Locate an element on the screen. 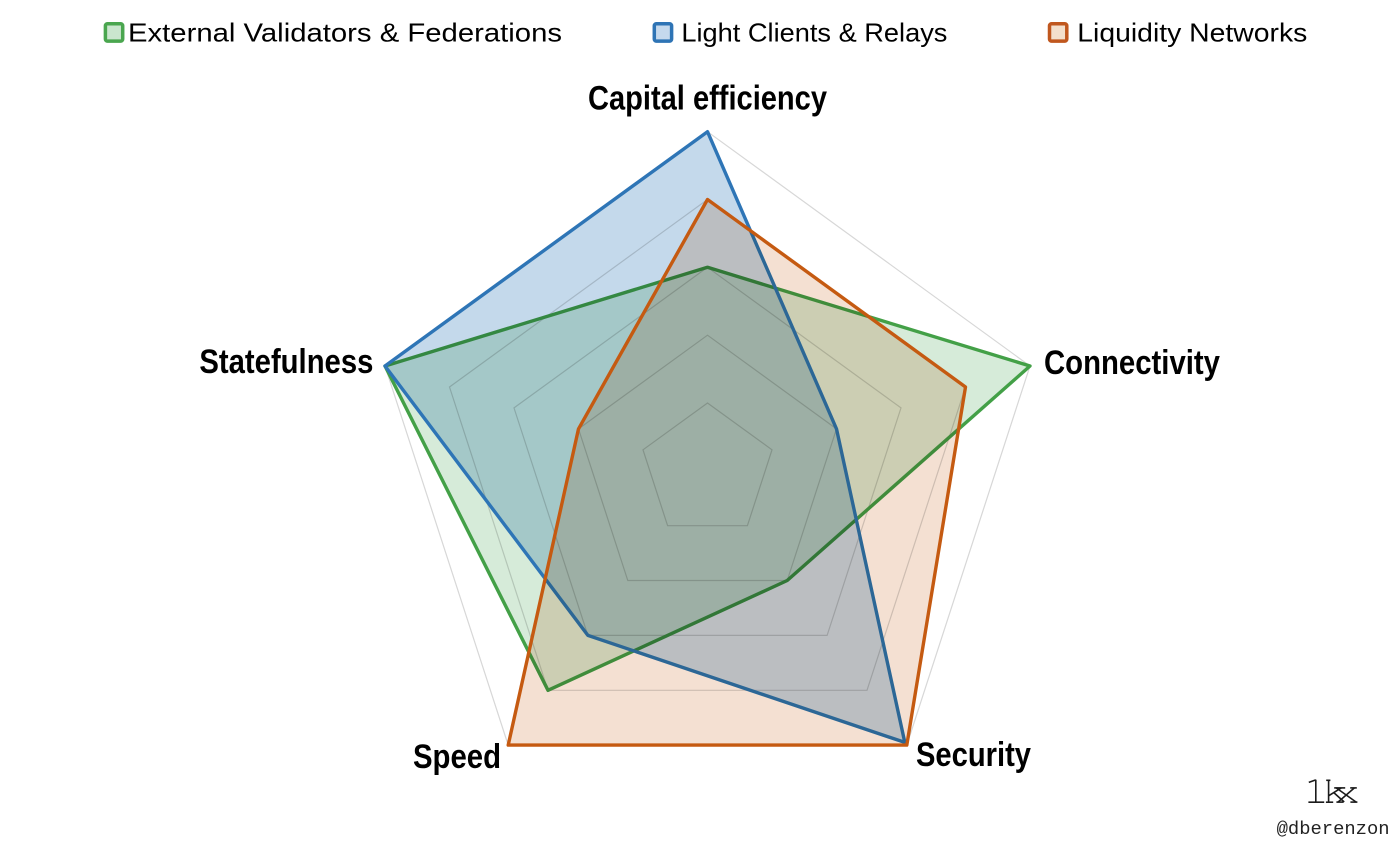 This screenshot has width=1400, height=846. svg-text: Connectivity is located at coordinates (1132, 363).